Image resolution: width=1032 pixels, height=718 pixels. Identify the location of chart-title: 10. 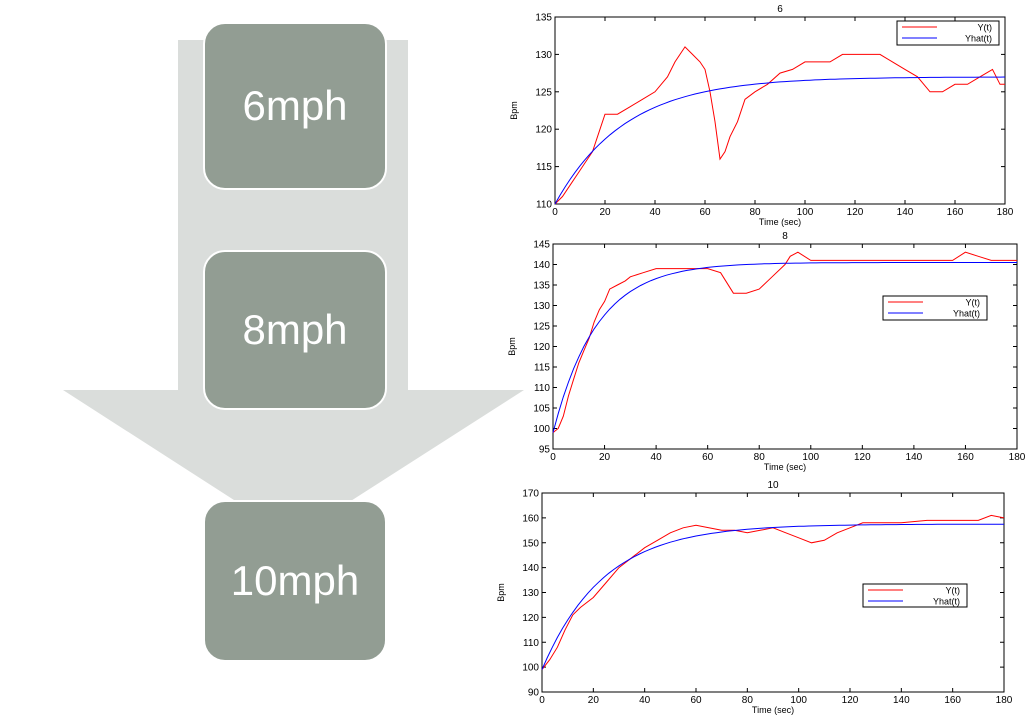
(773, 485).